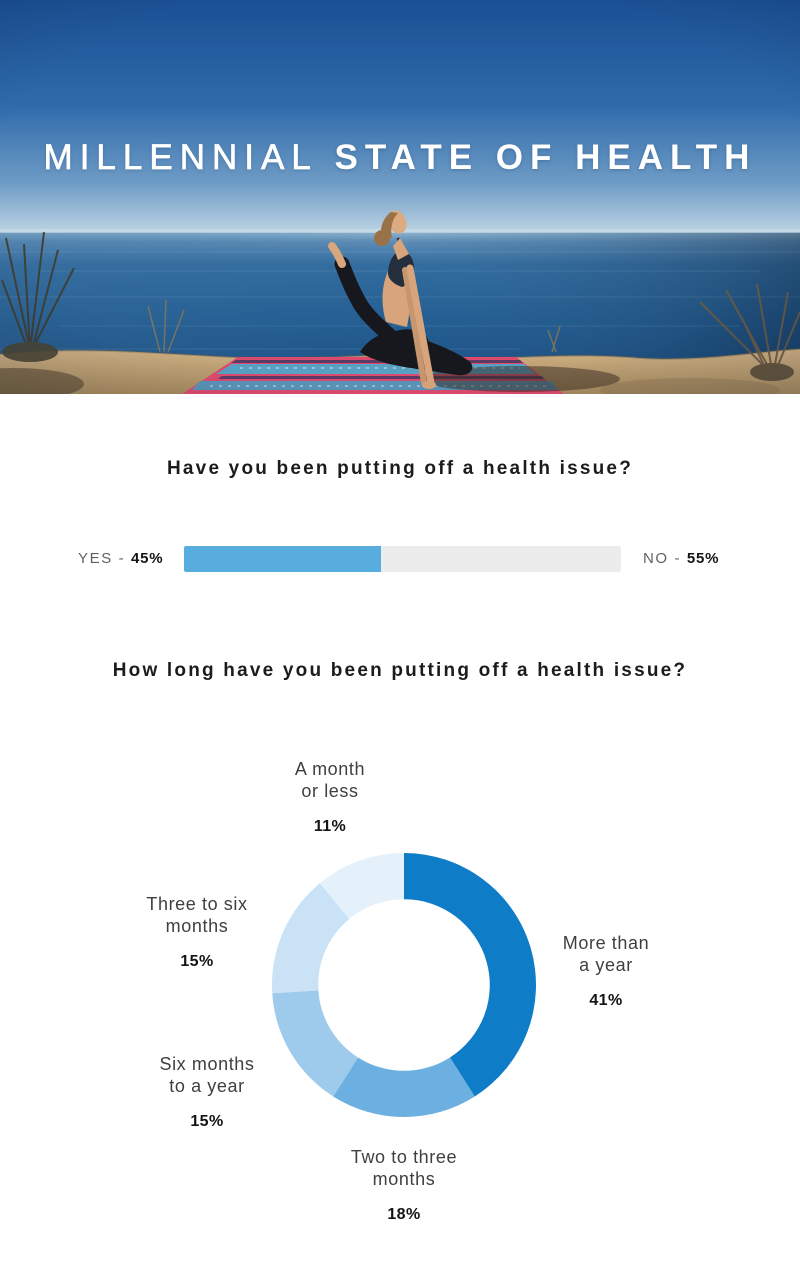 This screenshot has width=800, height=1286. Describe the element at coordinates (404, 1157) in the screenshot. I see `label-line: Two to three` at that location.